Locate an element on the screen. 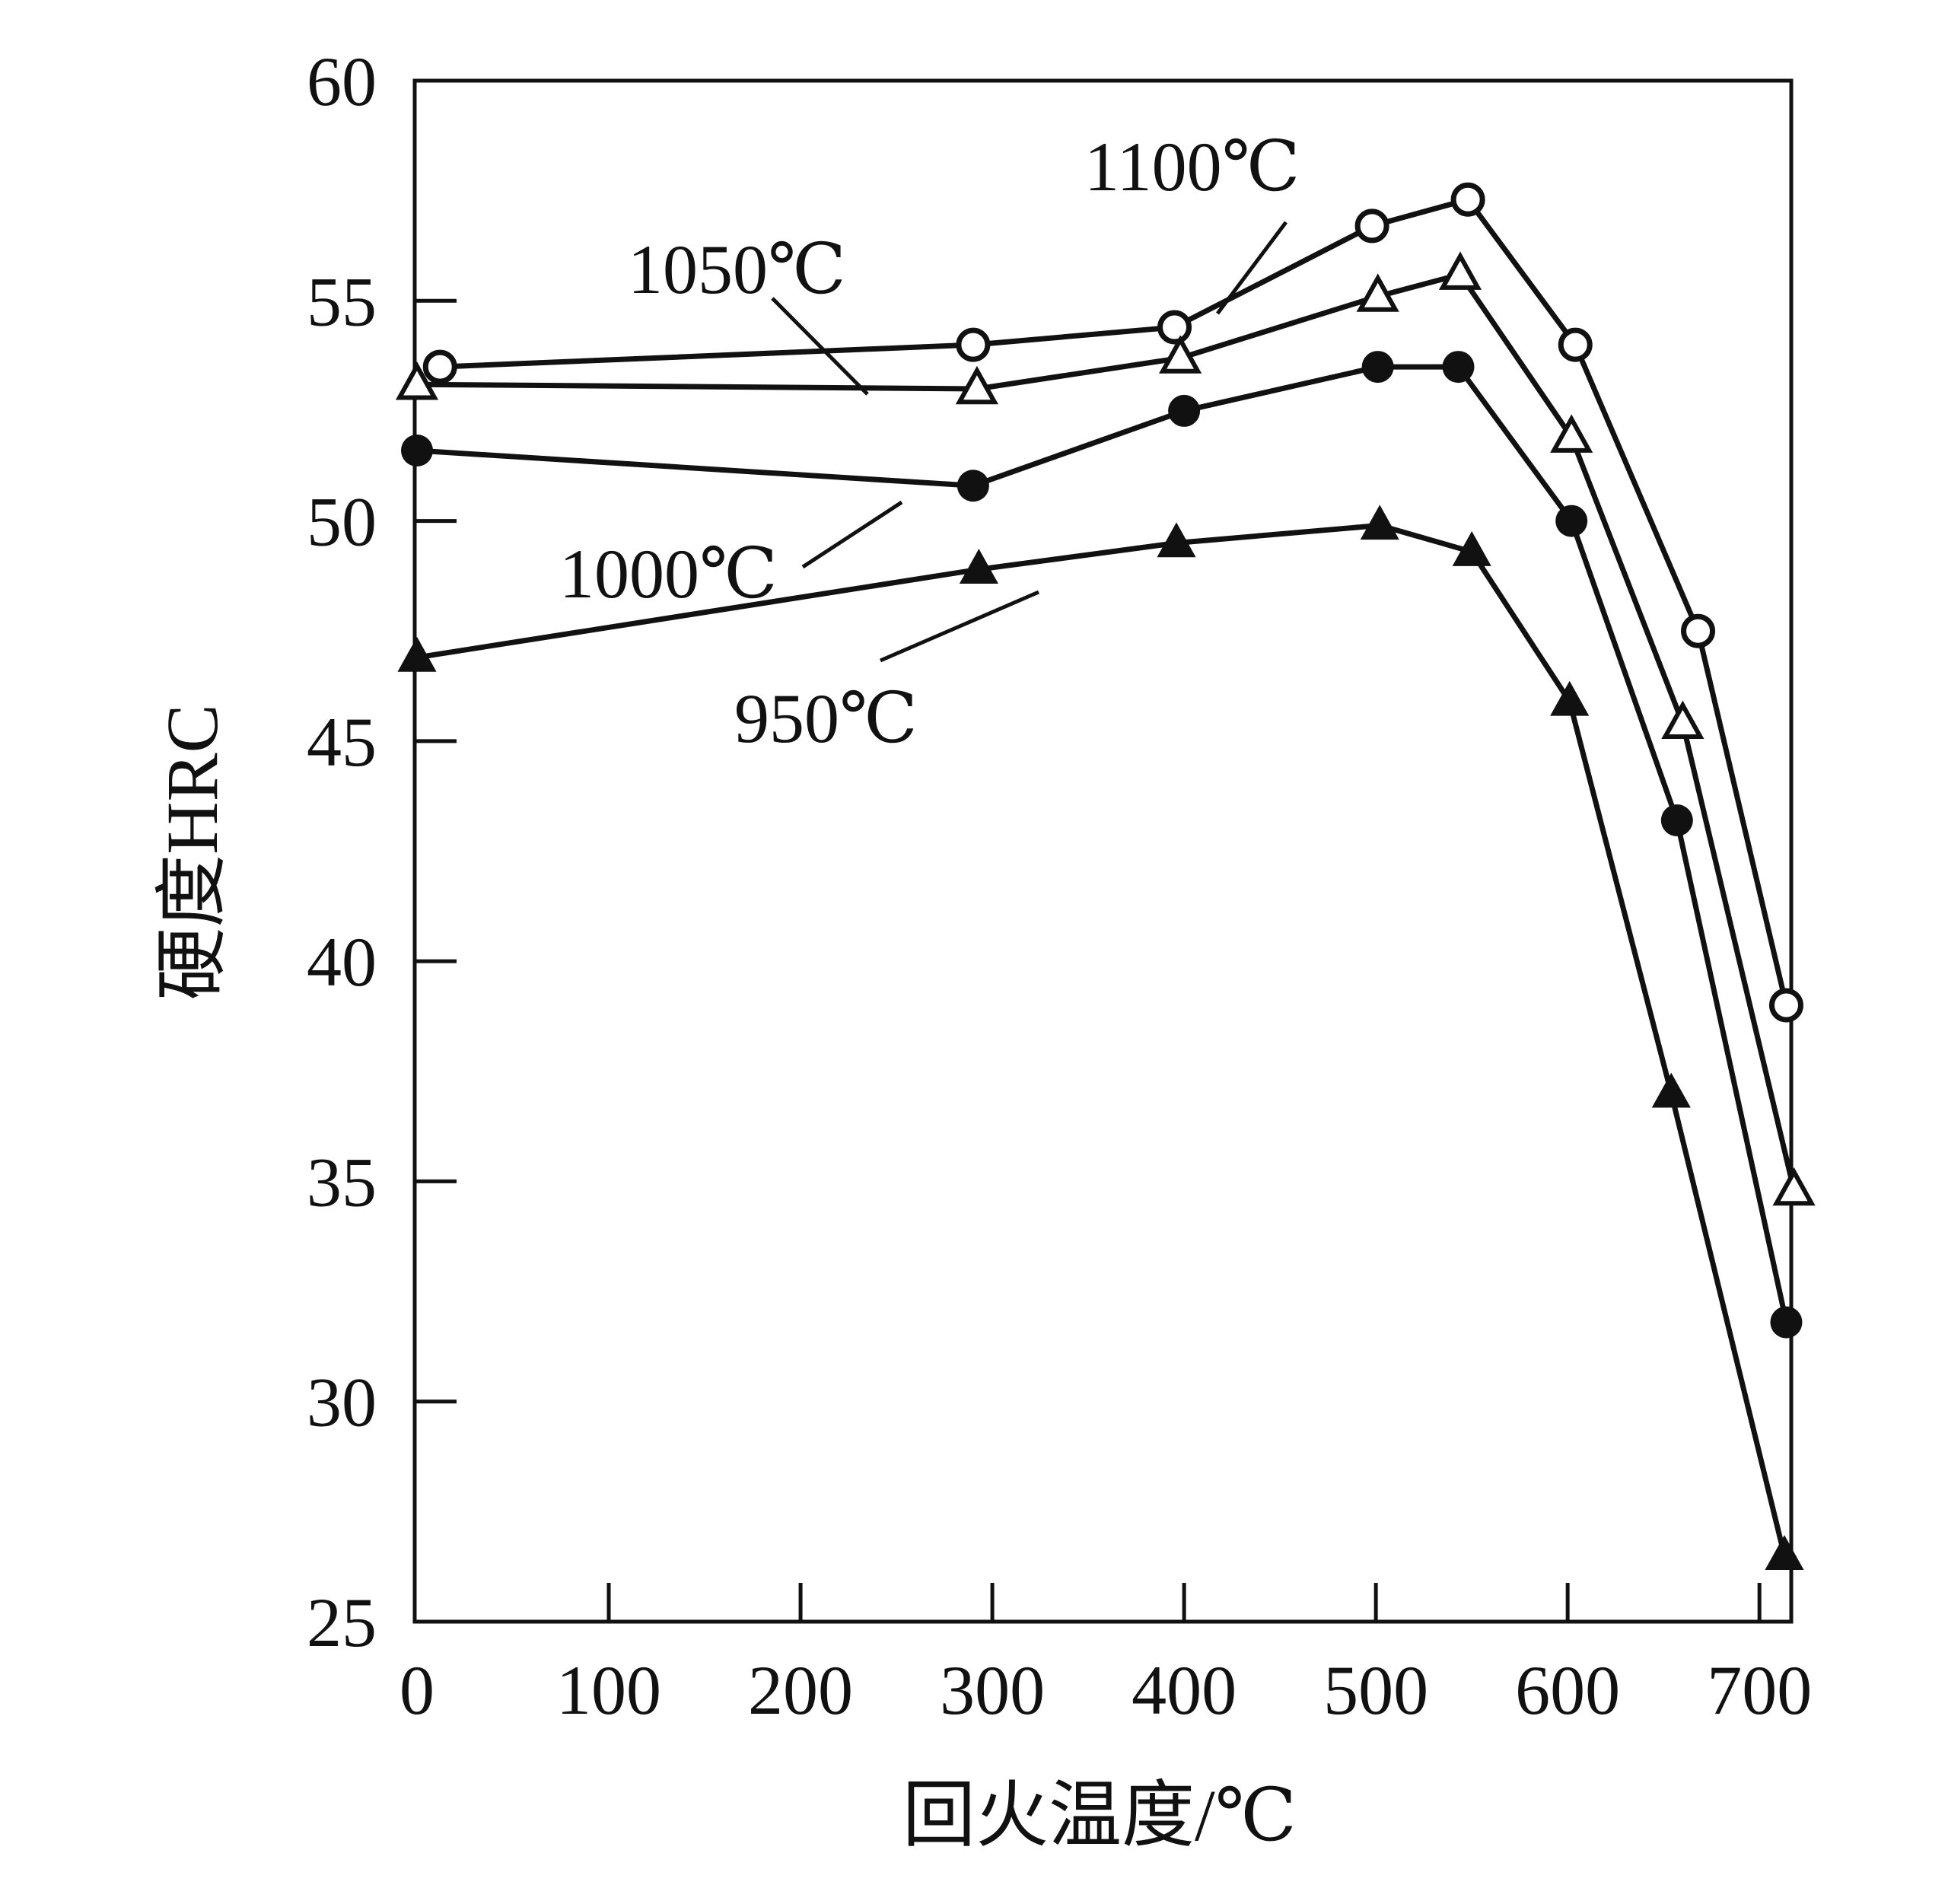 The image size is (1948, 1904). x-tick-label: 400 is located at coordinates (1184, 1690).